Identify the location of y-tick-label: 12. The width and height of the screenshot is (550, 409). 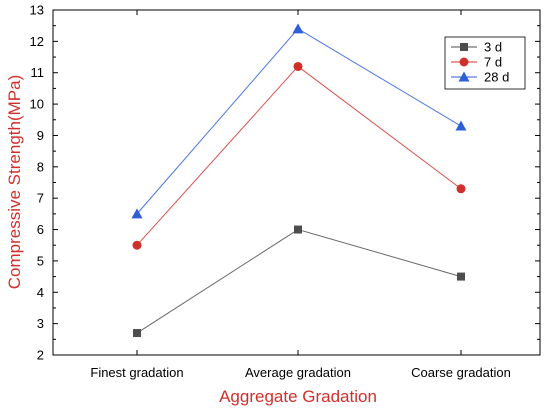
(37, 41).